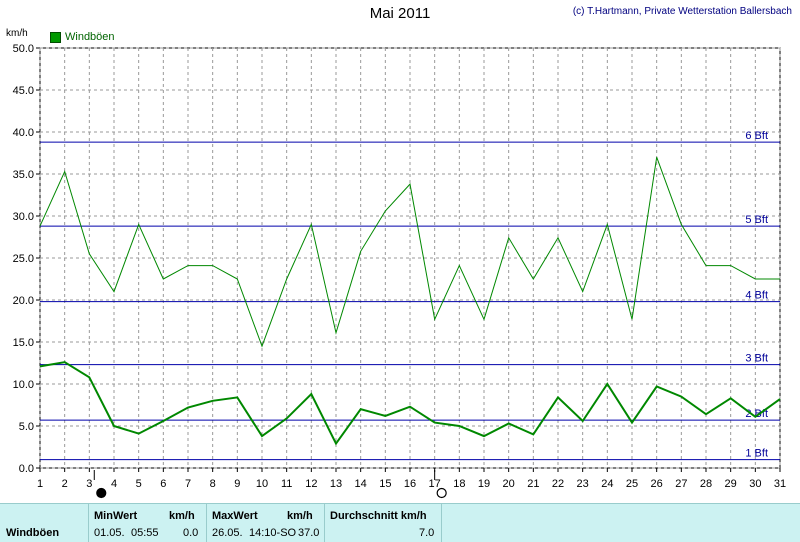  I want to click on min-header: MinWert, so click(116, 516).